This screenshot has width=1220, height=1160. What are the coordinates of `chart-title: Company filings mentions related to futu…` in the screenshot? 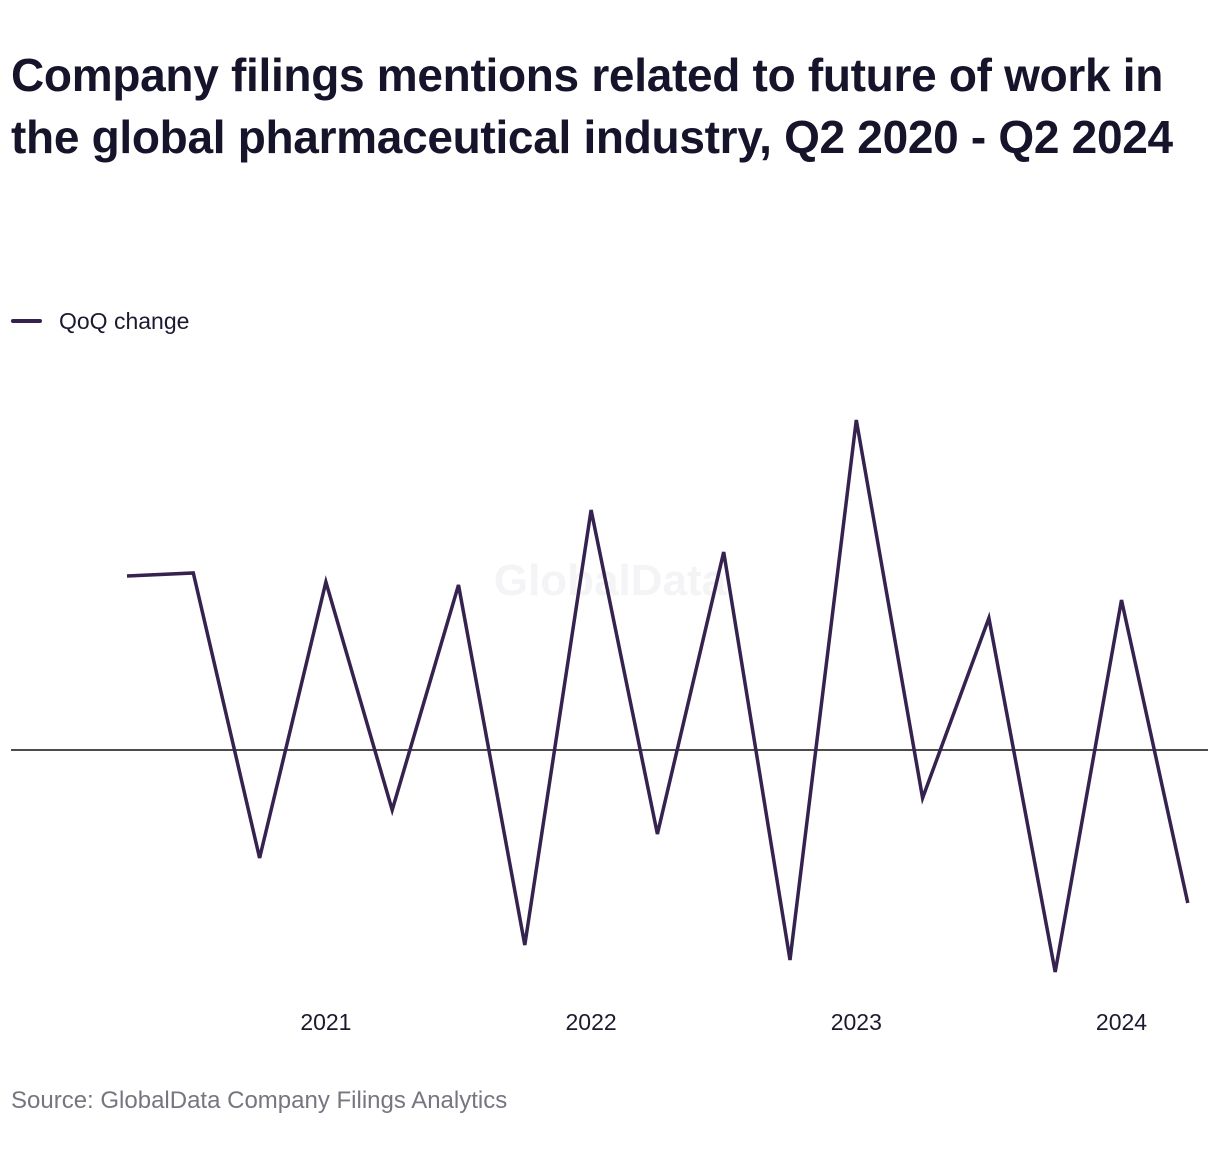 It's located at (592, 106).